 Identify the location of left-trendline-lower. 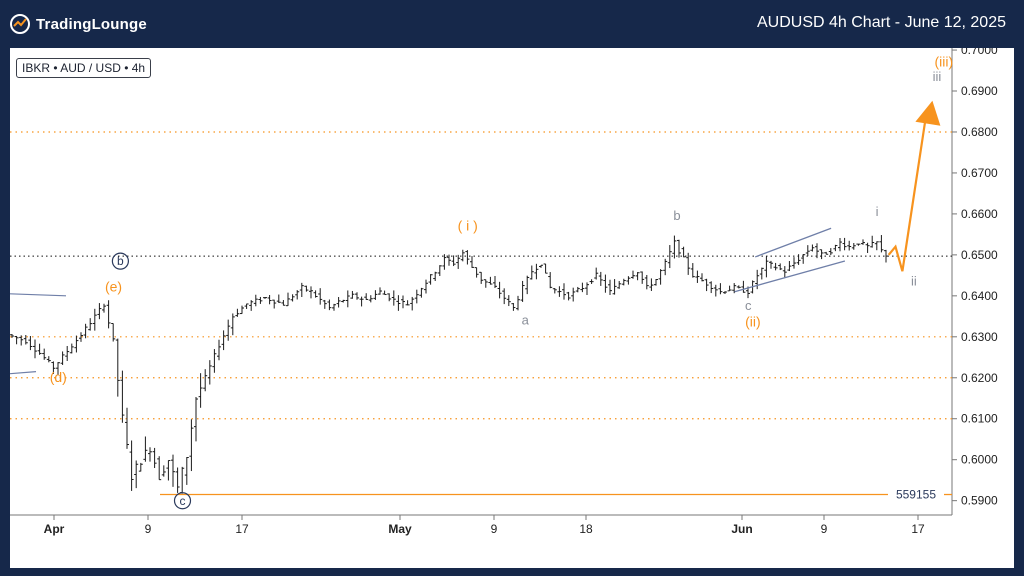
(23, 373).